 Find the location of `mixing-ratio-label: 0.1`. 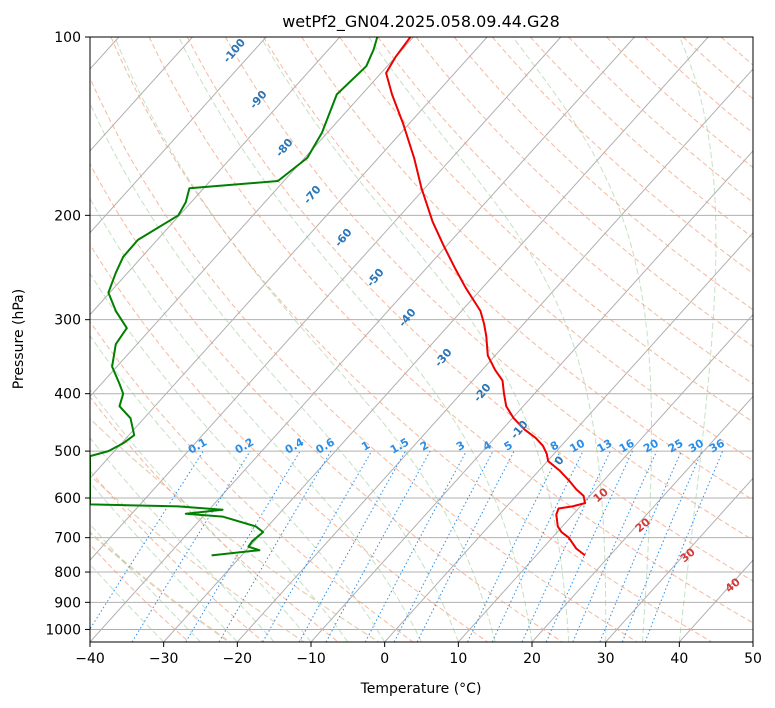

mixing-ratio-label: 0.1 is located at coordinates (197, 446).